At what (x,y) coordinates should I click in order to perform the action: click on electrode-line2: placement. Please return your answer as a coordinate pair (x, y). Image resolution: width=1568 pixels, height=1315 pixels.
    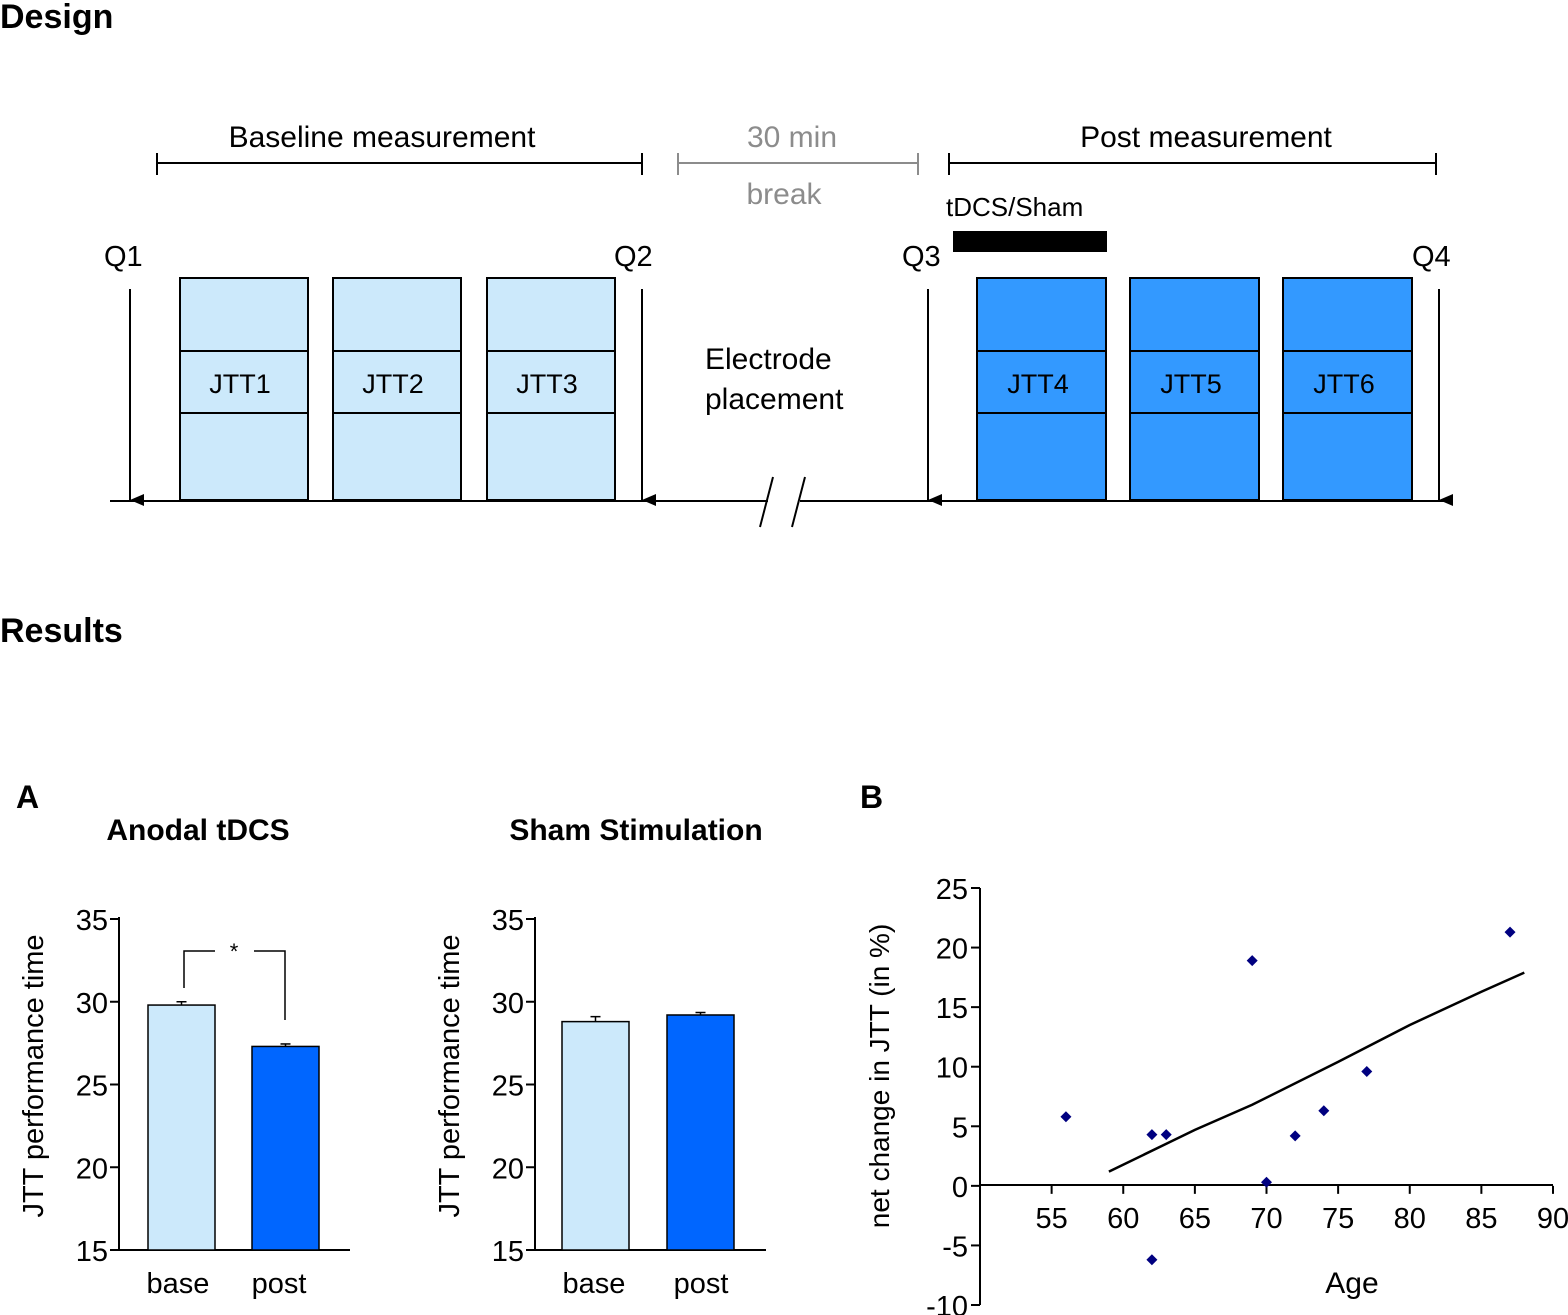
    Looking at the image, I should click on (774, 399).